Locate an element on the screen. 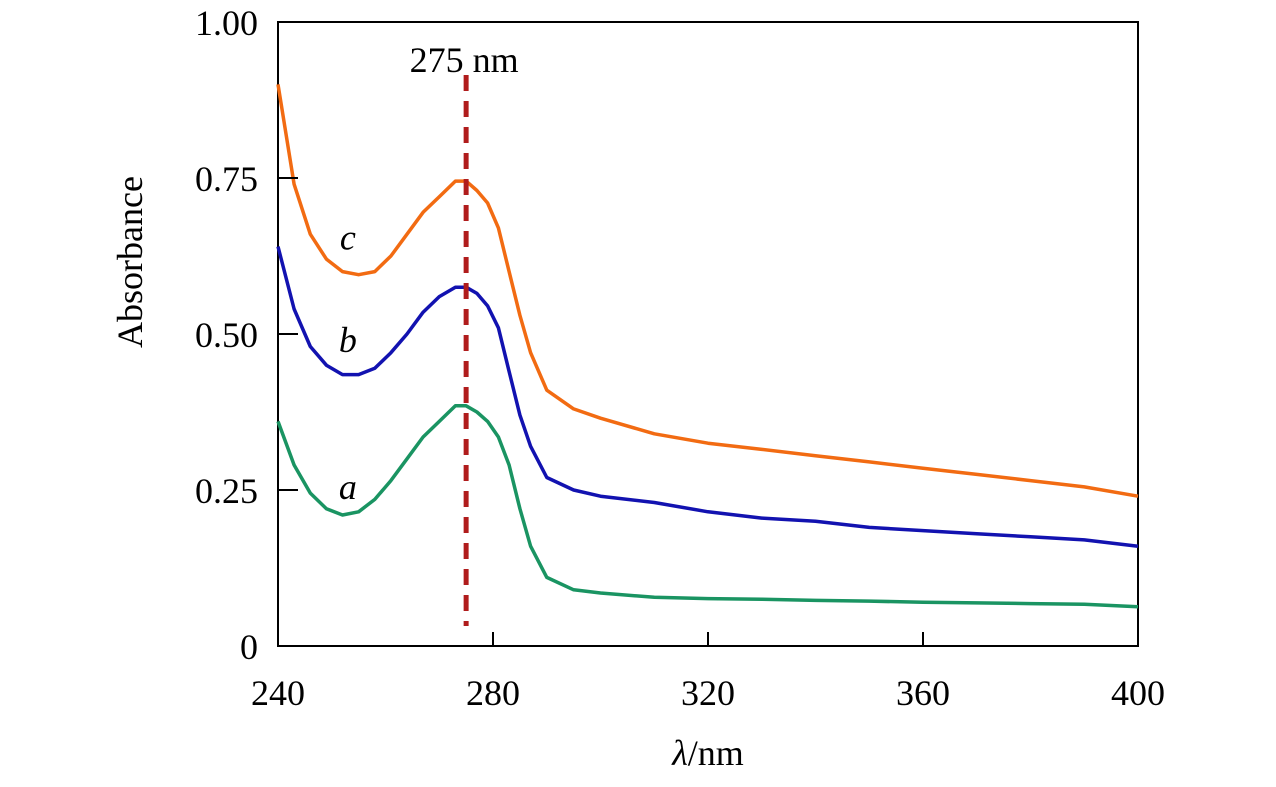 The width and height of the screenshot is (1276, 787). x-tick-label: 280 is located at coordinates (493, 693).